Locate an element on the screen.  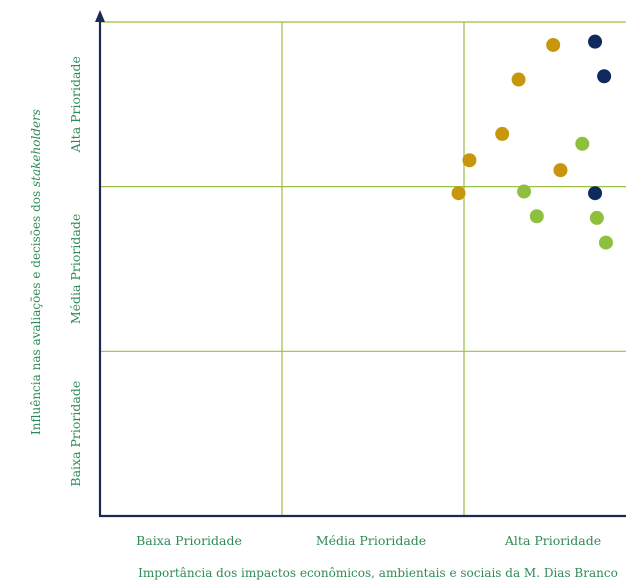
y-tick-label-media: Média Prioridade is located at coordinates (75, 269).